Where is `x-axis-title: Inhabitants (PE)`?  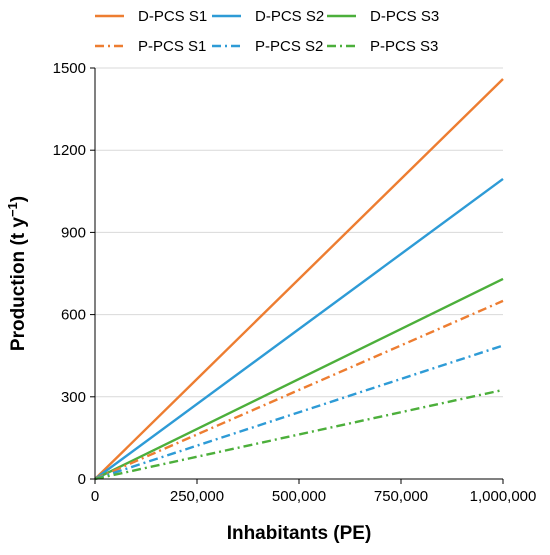
x-axis-title: Inhabitants (PE) is located at coordinates (299, 533).